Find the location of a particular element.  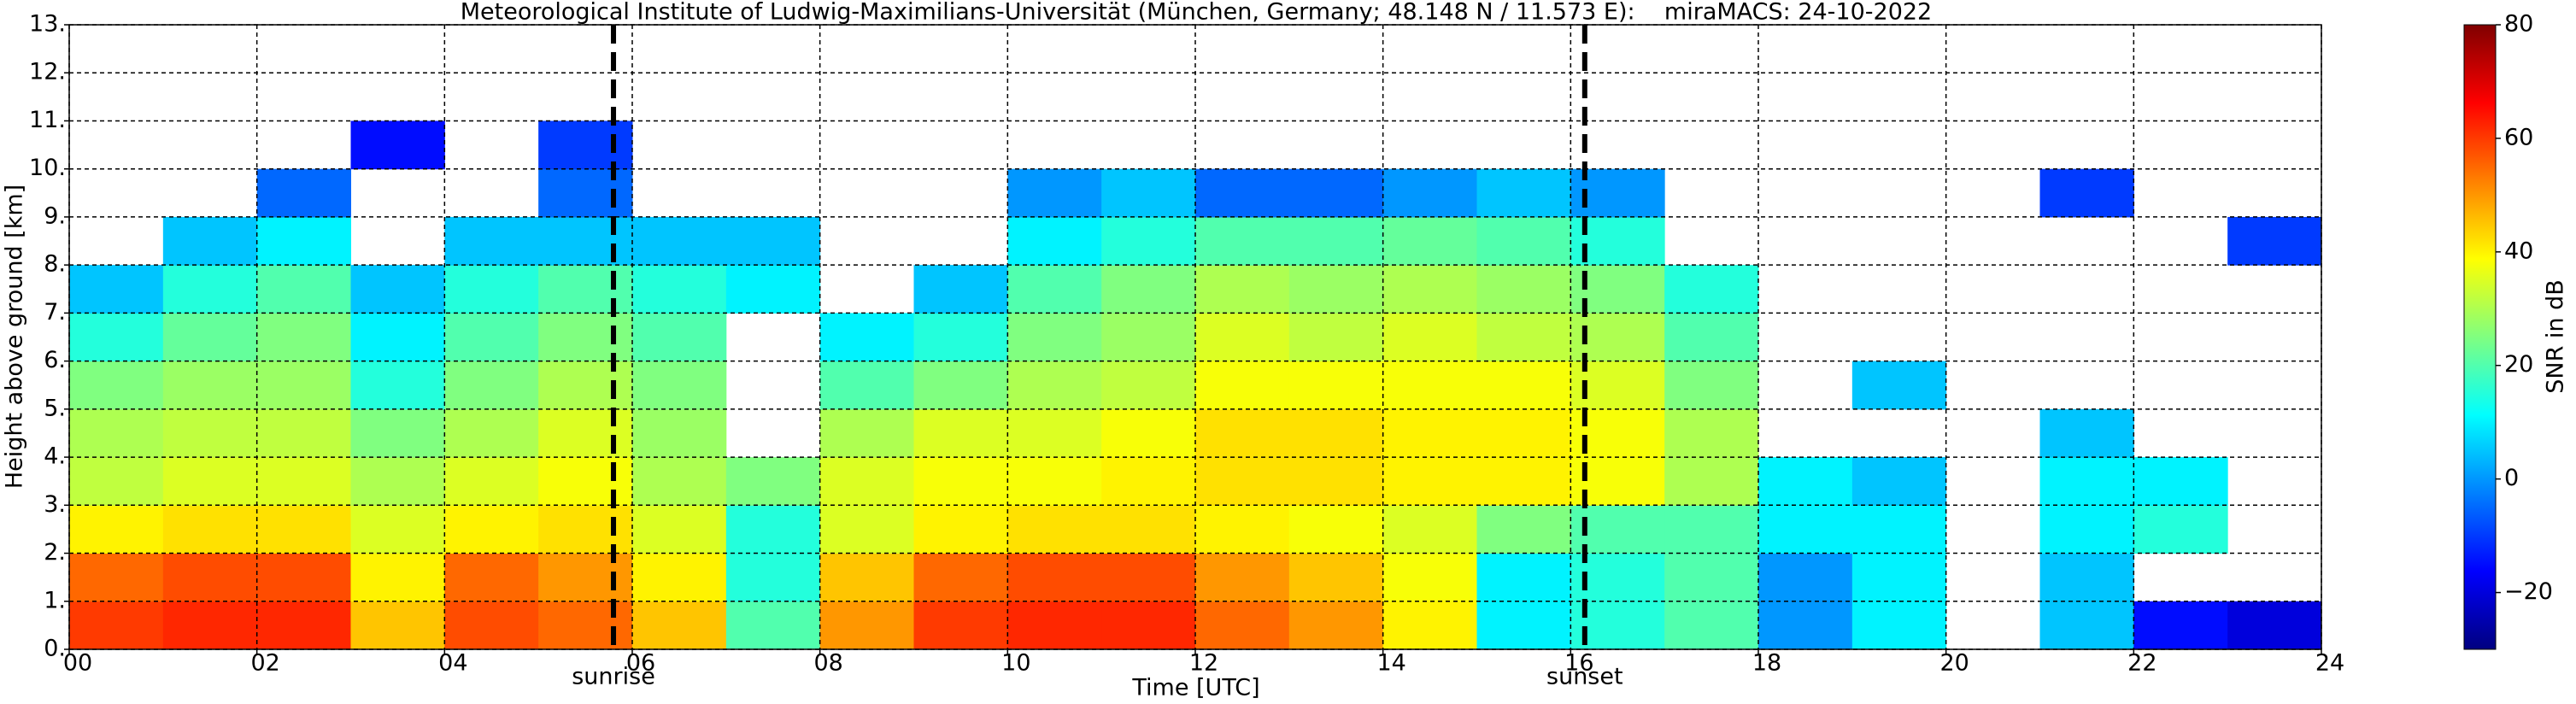

y-tick-label: 12. is located at coordinates (47, 72).